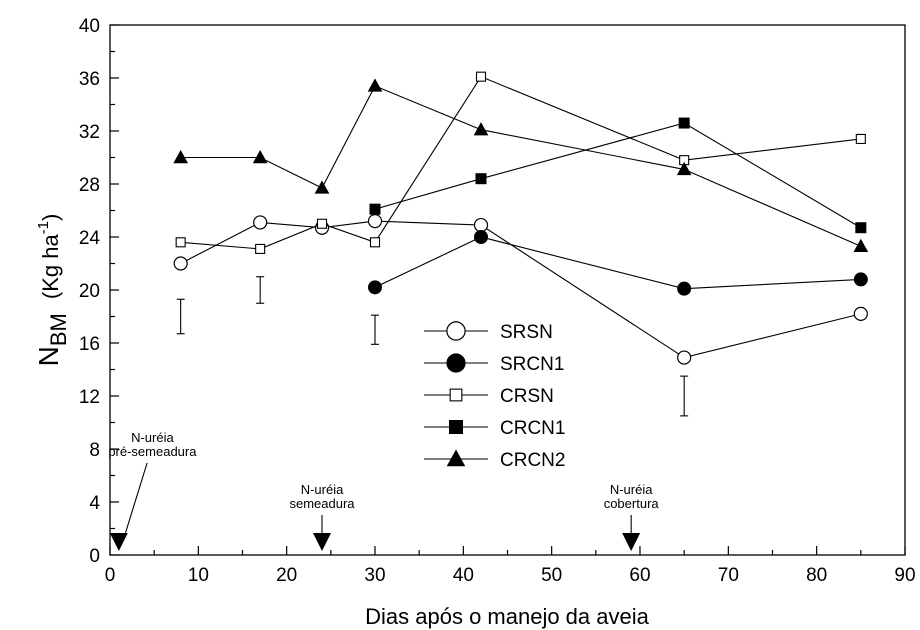 The width and height of the screenshot is (920, 630). What do you see at coordinates (532, 364) in the screenshot?
I see `legend-label: SRCN1` at bounding box center [532, 364].